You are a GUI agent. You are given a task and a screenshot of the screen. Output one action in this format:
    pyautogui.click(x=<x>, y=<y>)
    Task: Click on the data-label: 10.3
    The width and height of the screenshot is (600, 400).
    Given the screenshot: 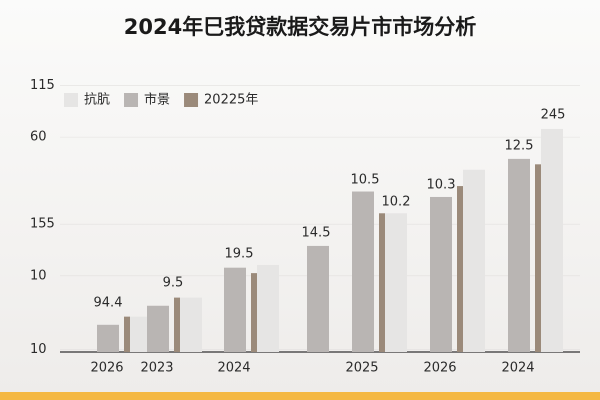 What is the action you would take?
    pyautogui.click(x=441, y=185)
    